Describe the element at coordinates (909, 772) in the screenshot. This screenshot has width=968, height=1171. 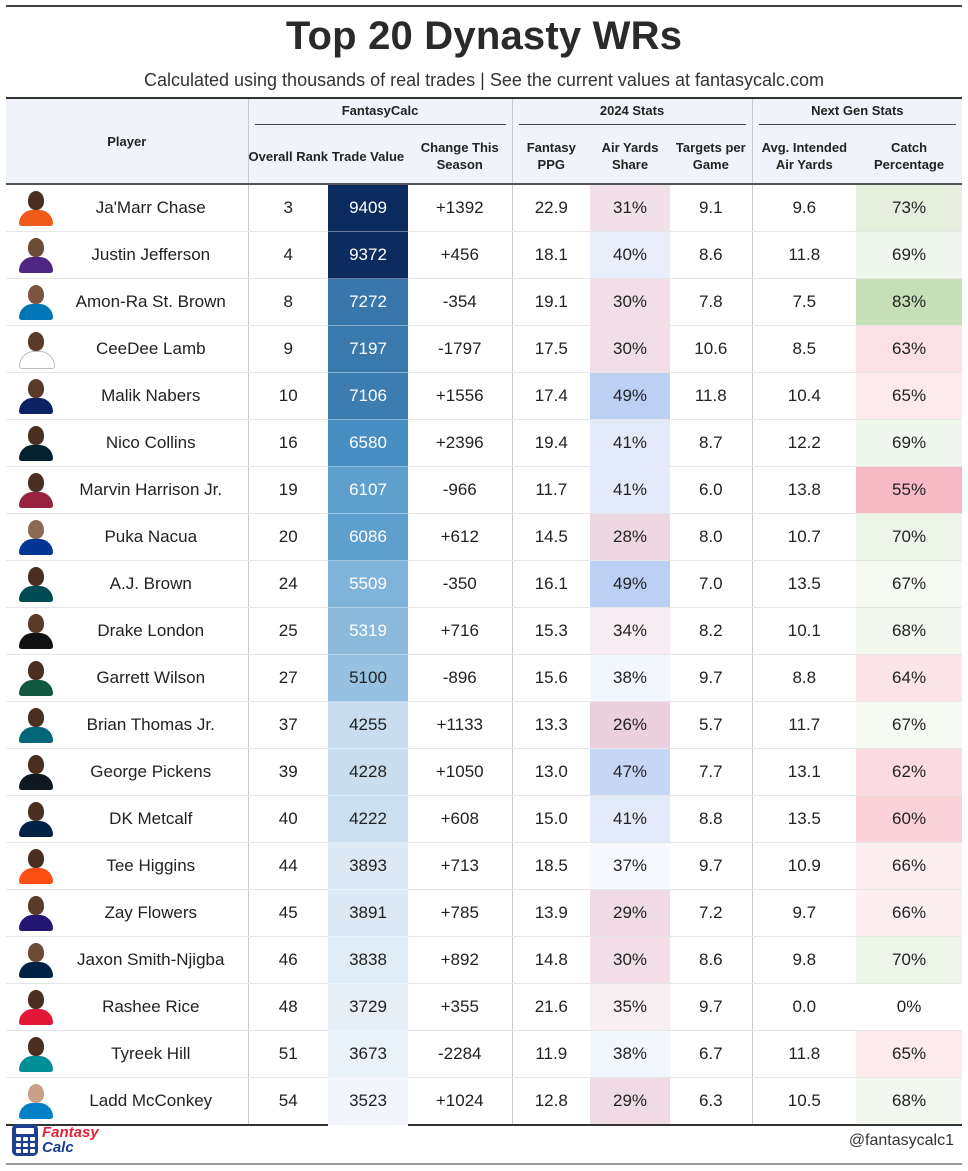
I see `cell-catch: 62%` at that location.